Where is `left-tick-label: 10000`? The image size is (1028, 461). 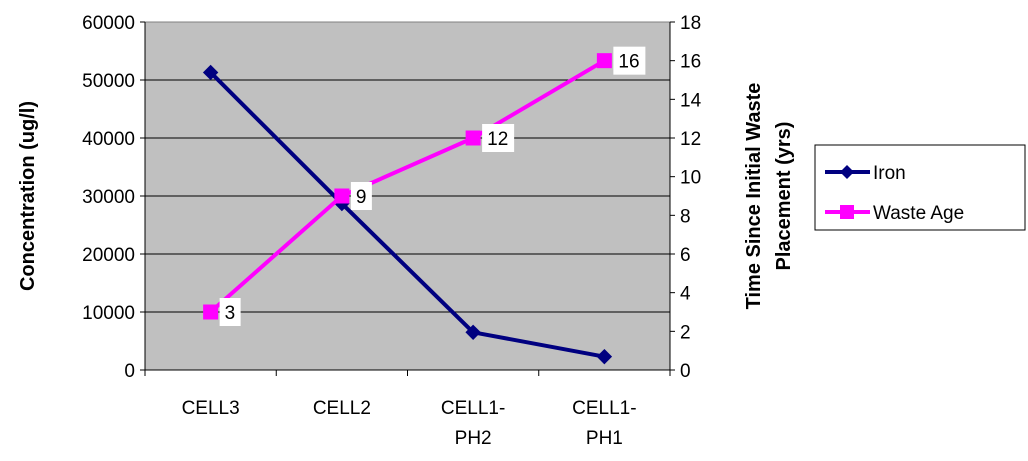
left-tick-label: 10000 is located at coordinates (108, 313).